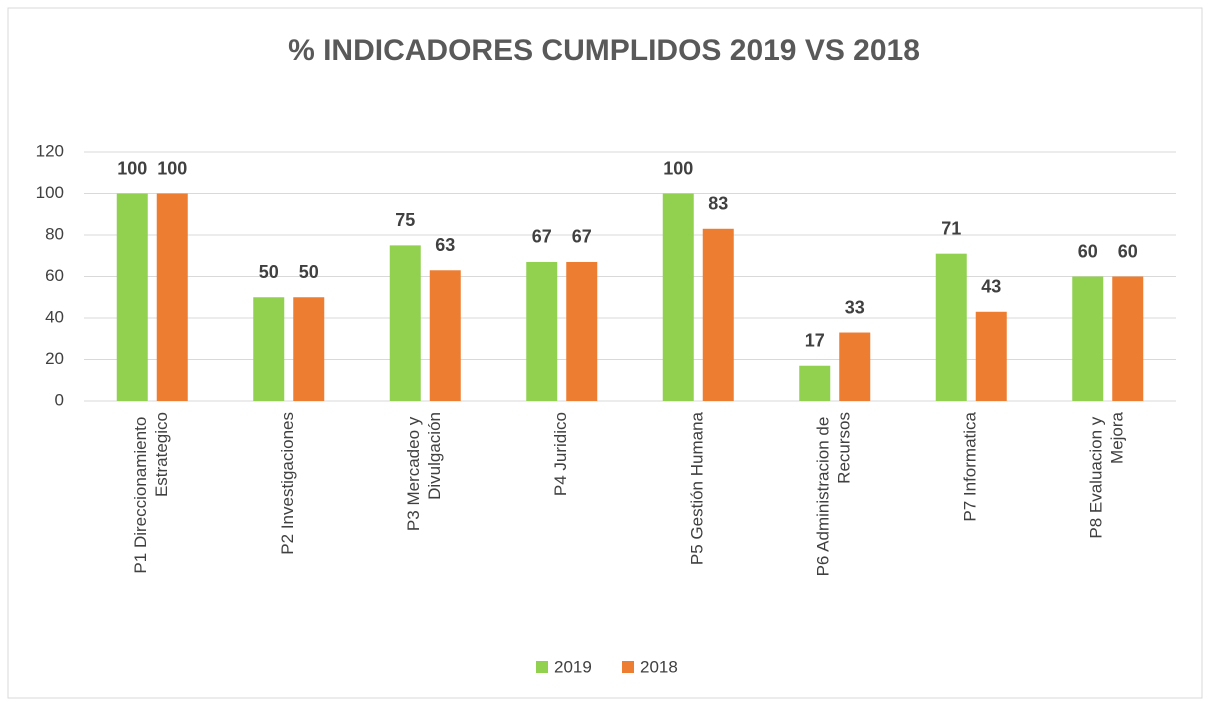  Describe the element at coordinates (573, 666) in the screenshot. I see `legend-label: 2019` at that location.